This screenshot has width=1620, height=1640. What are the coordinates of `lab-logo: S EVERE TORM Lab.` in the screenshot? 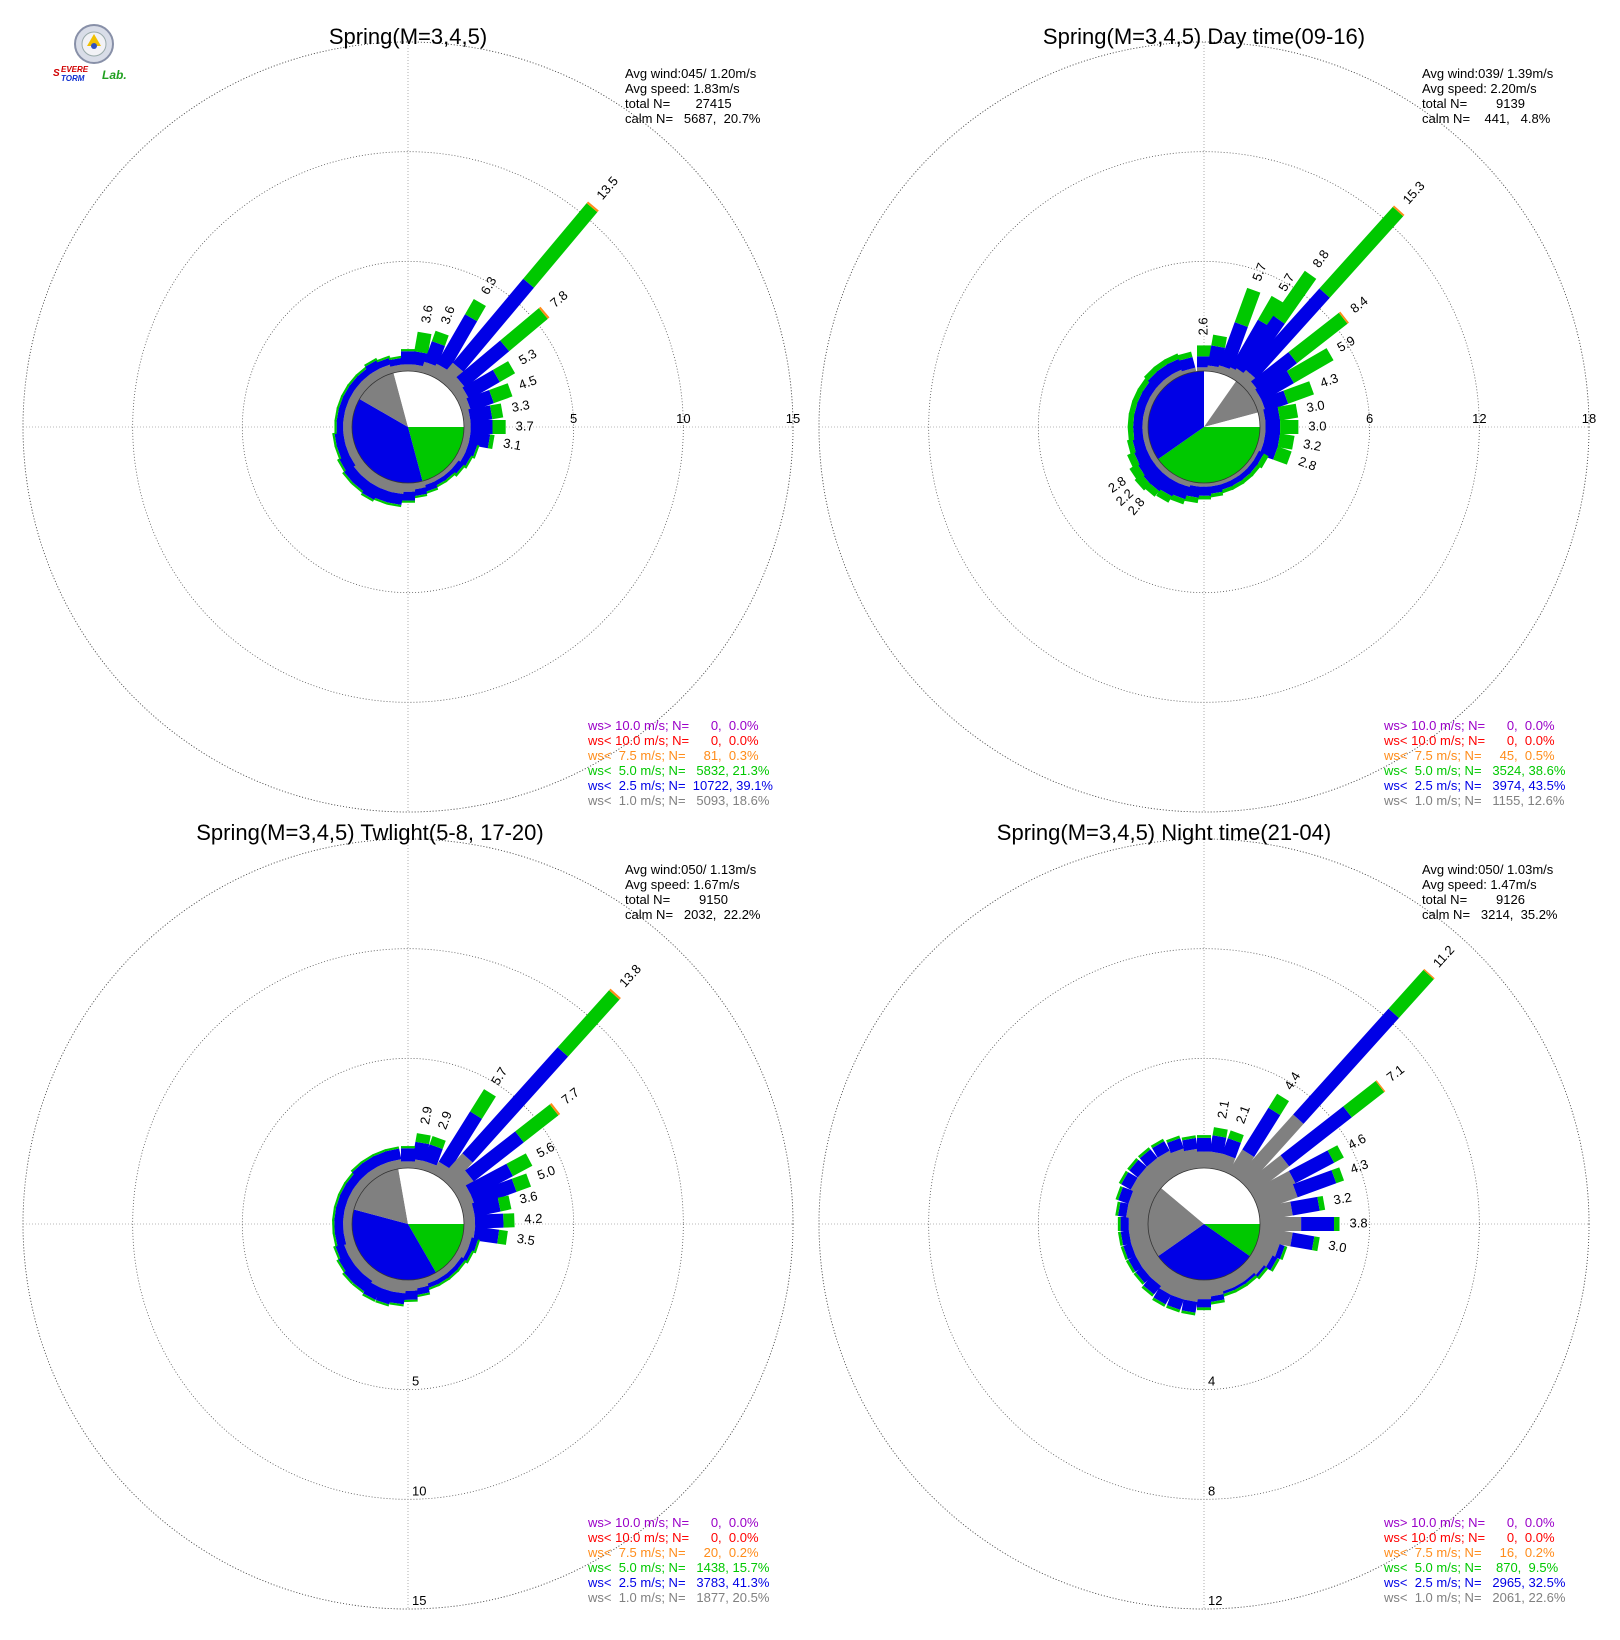 It's located at (97, 55).